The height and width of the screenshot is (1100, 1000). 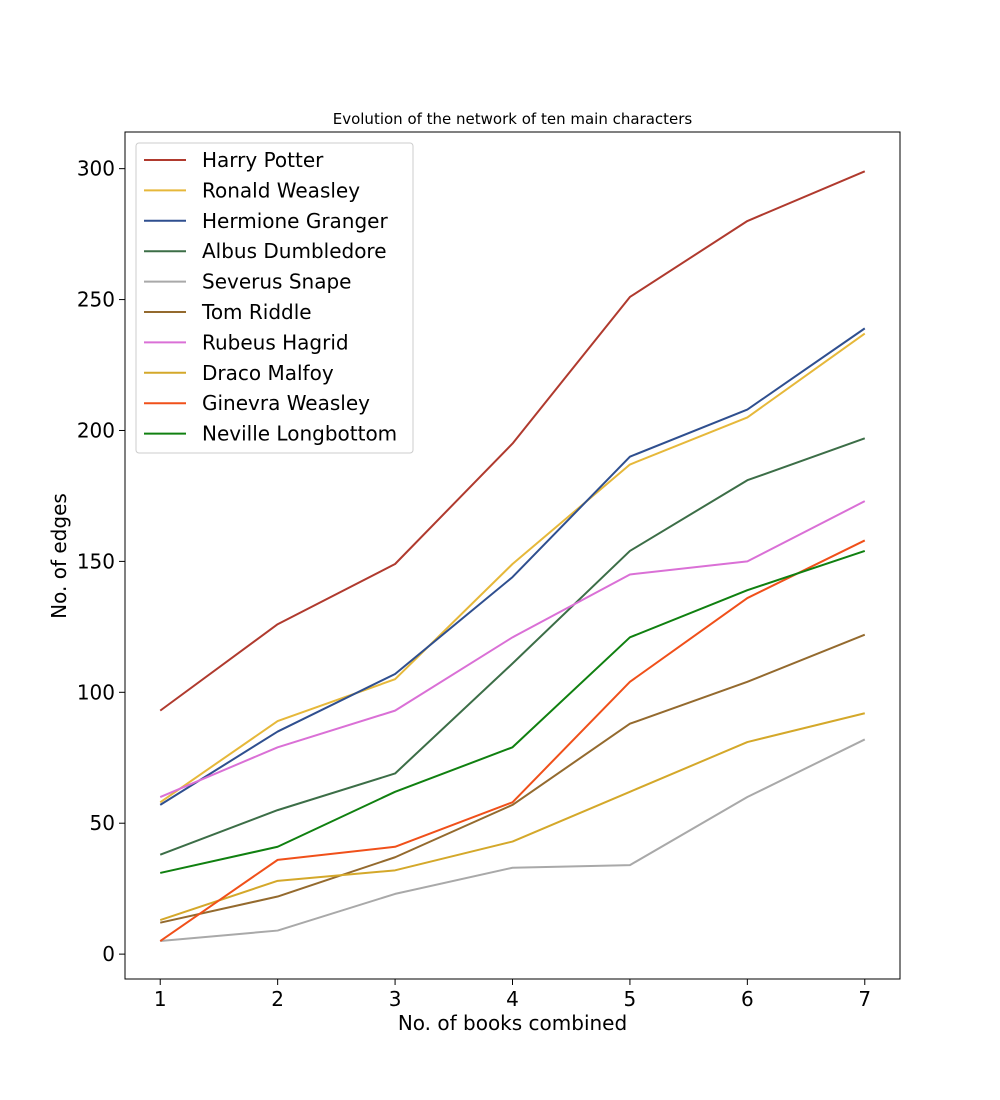 I want to click on legend-label-6: Rubeus Hagrid, so click(x=275, y=342).